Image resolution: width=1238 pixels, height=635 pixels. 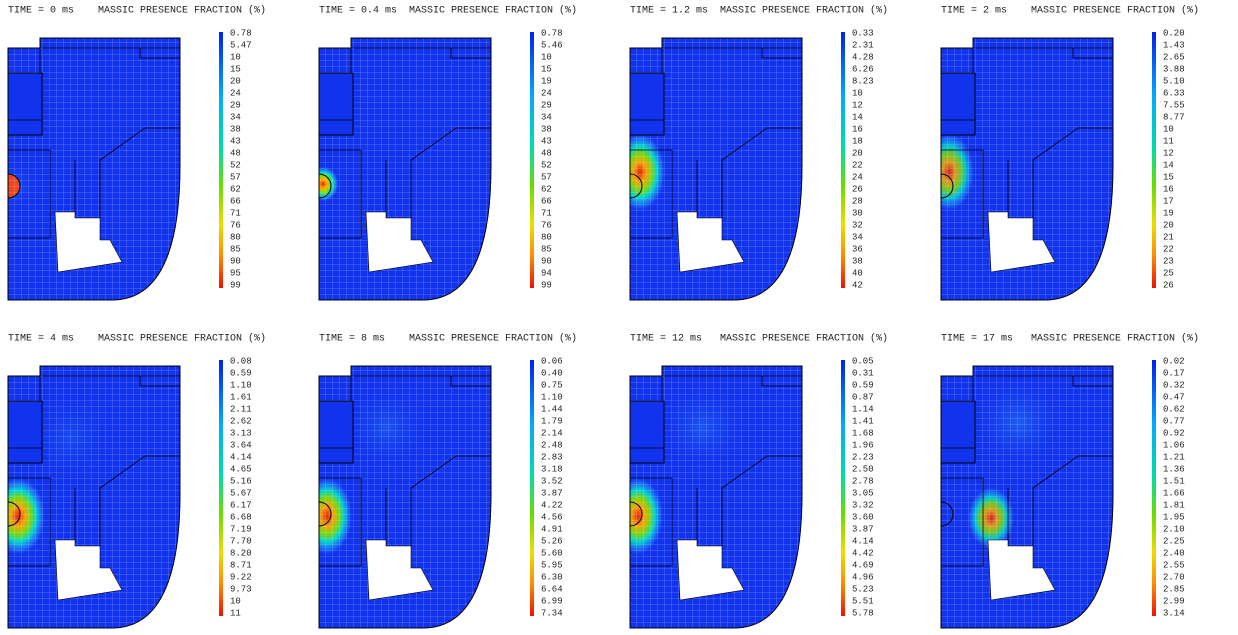 I want to click on scale-label: 7.70, so click(x=241, y=541).